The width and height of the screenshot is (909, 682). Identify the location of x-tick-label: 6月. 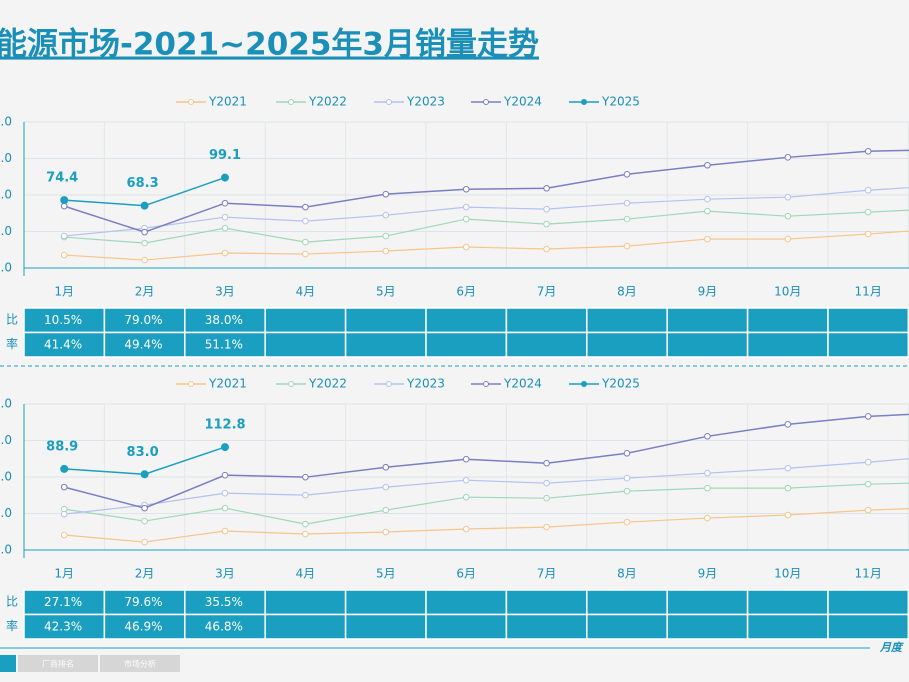
(466, 574).